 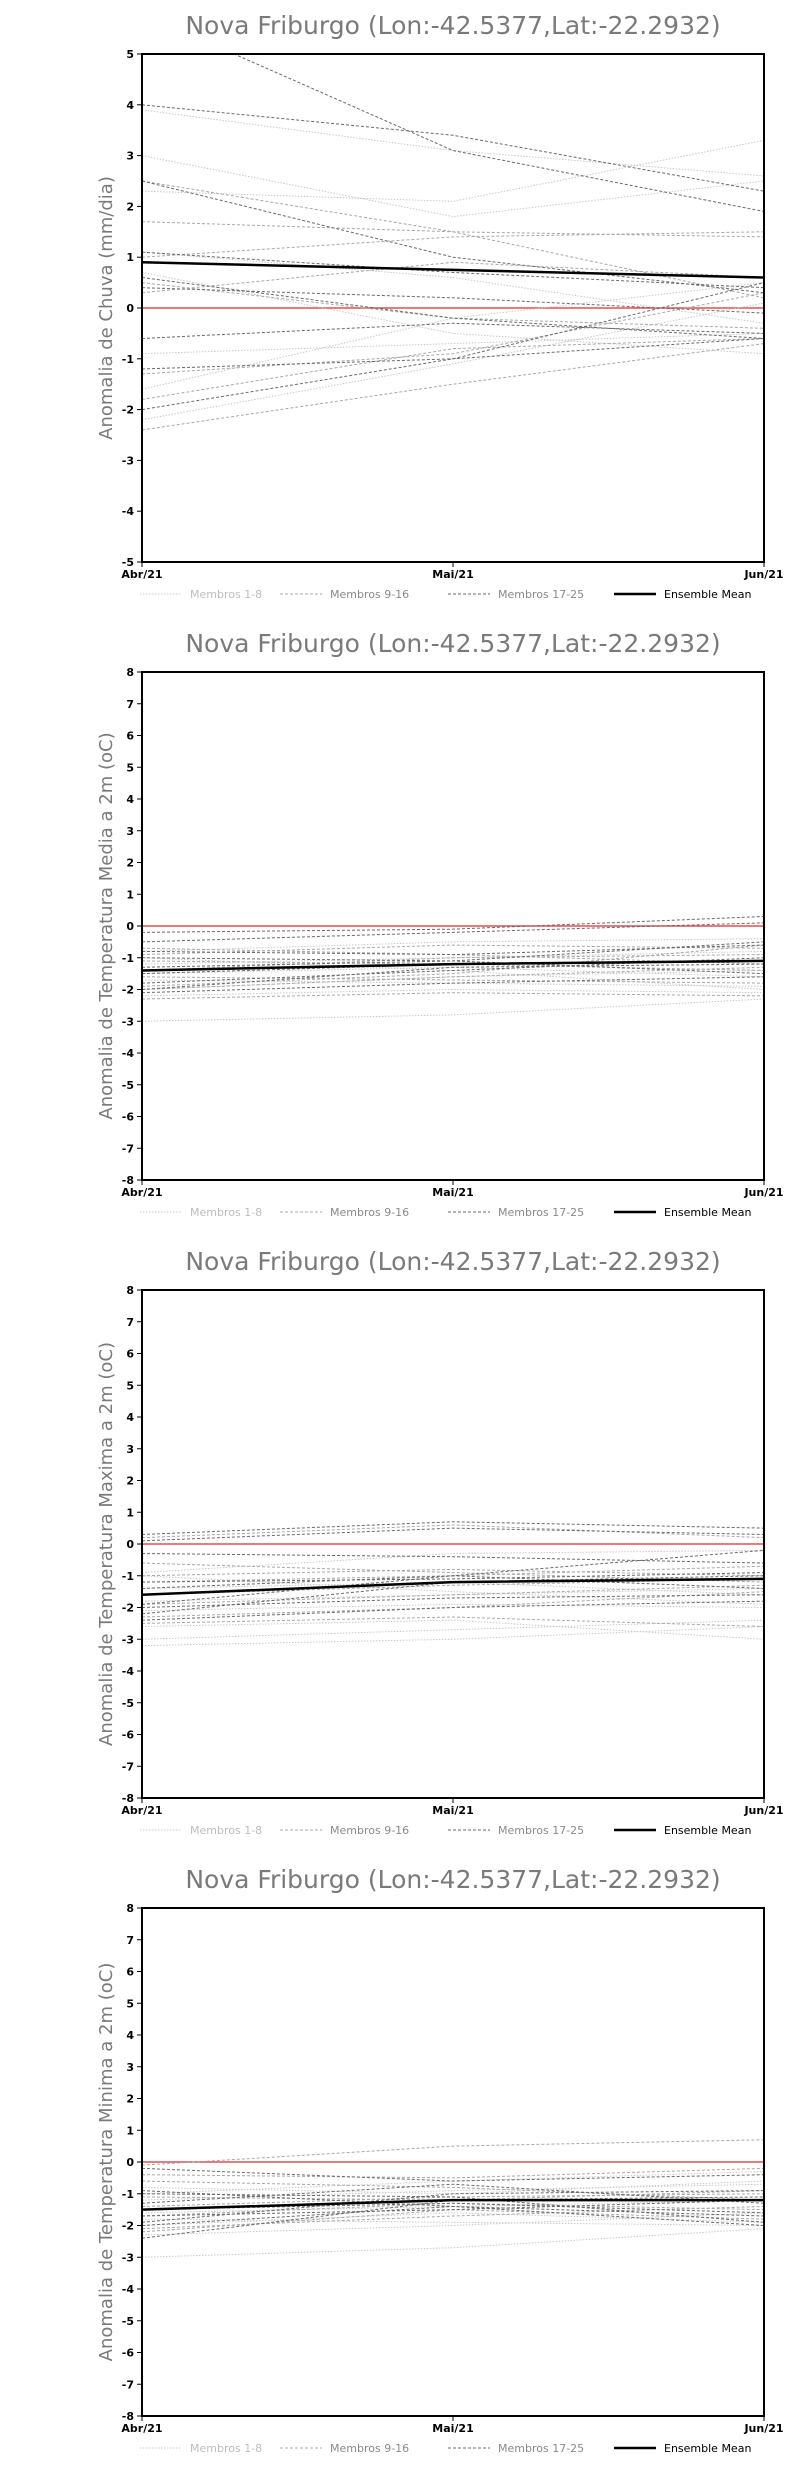 What do you see at coordinates (128, 460) in the screenshot?
I see `y-tick-label: -3` at bounding box center [128, 460].